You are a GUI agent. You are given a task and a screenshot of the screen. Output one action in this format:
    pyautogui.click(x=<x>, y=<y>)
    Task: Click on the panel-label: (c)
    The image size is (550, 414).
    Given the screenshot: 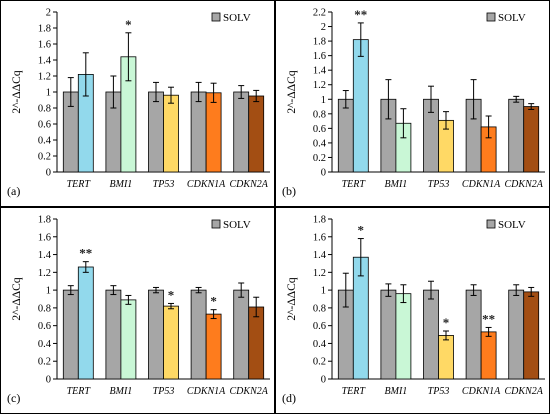 What is the action you would take?
    pyautogui.click(x=13, y=398)
    